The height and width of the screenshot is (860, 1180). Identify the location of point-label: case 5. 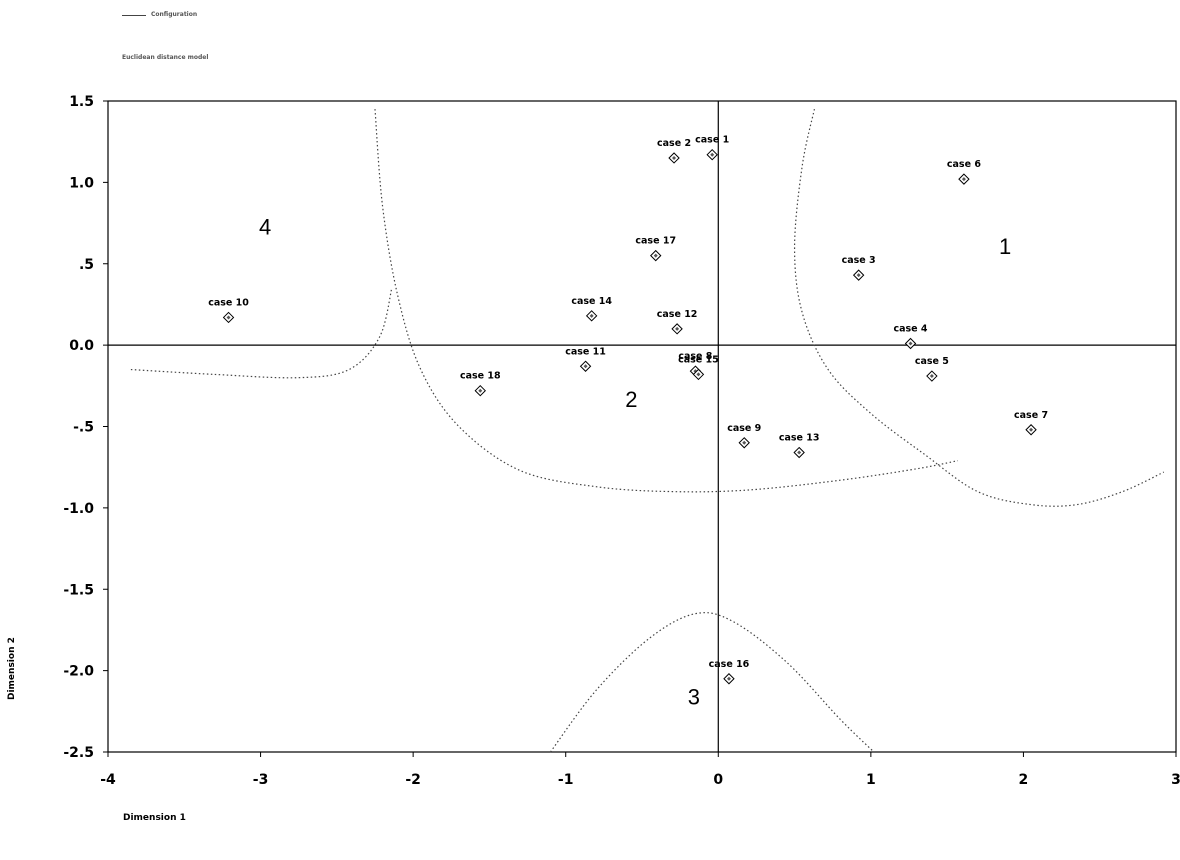
(932, 361).